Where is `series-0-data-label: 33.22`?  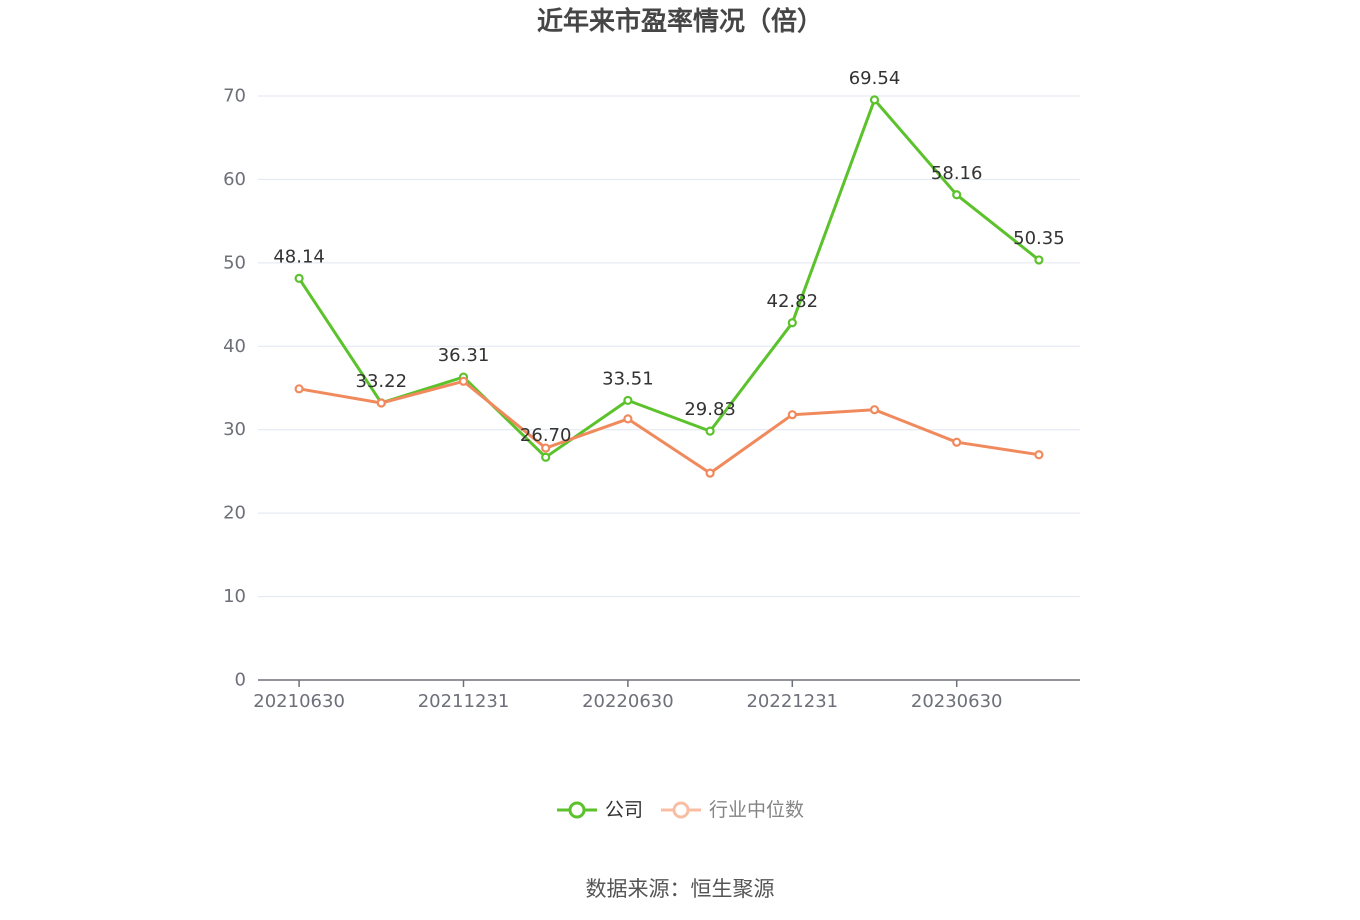 series-0-data-label: 33.22 is located at coordinates (382, 381).